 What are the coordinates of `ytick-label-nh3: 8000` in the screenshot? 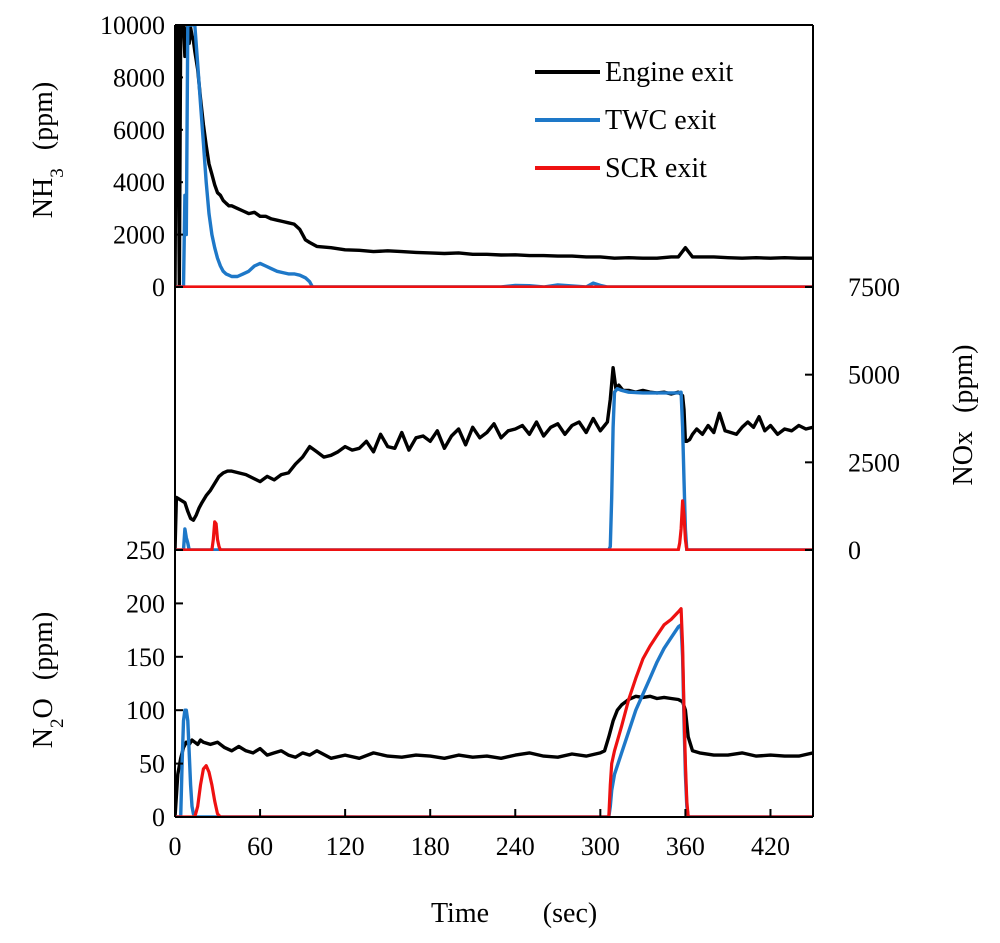 It's located at (139, 77).